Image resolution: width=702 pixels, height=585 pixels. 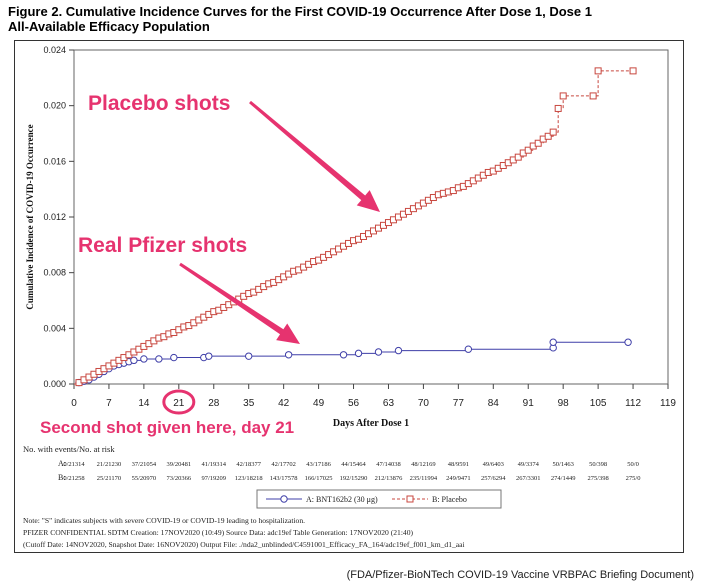 What do you see at coordinates (529, 464) in the screenshot?
I see `at-risk-cell: 49/3374` at bounding box center [529, 464].